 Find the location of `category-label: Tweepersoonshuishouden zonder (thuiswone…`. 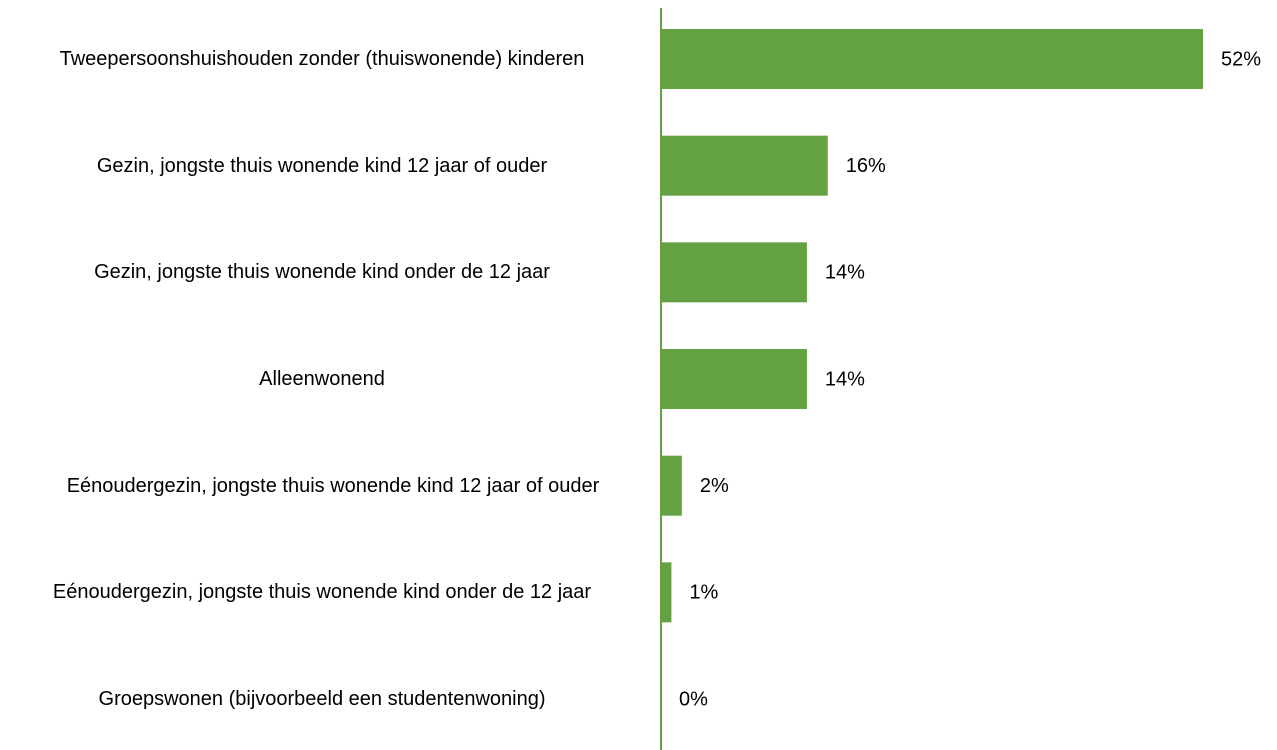

category-label: Tweepersoonshuishouden zonder (thuiswone… is located at coordinates (322, 59).